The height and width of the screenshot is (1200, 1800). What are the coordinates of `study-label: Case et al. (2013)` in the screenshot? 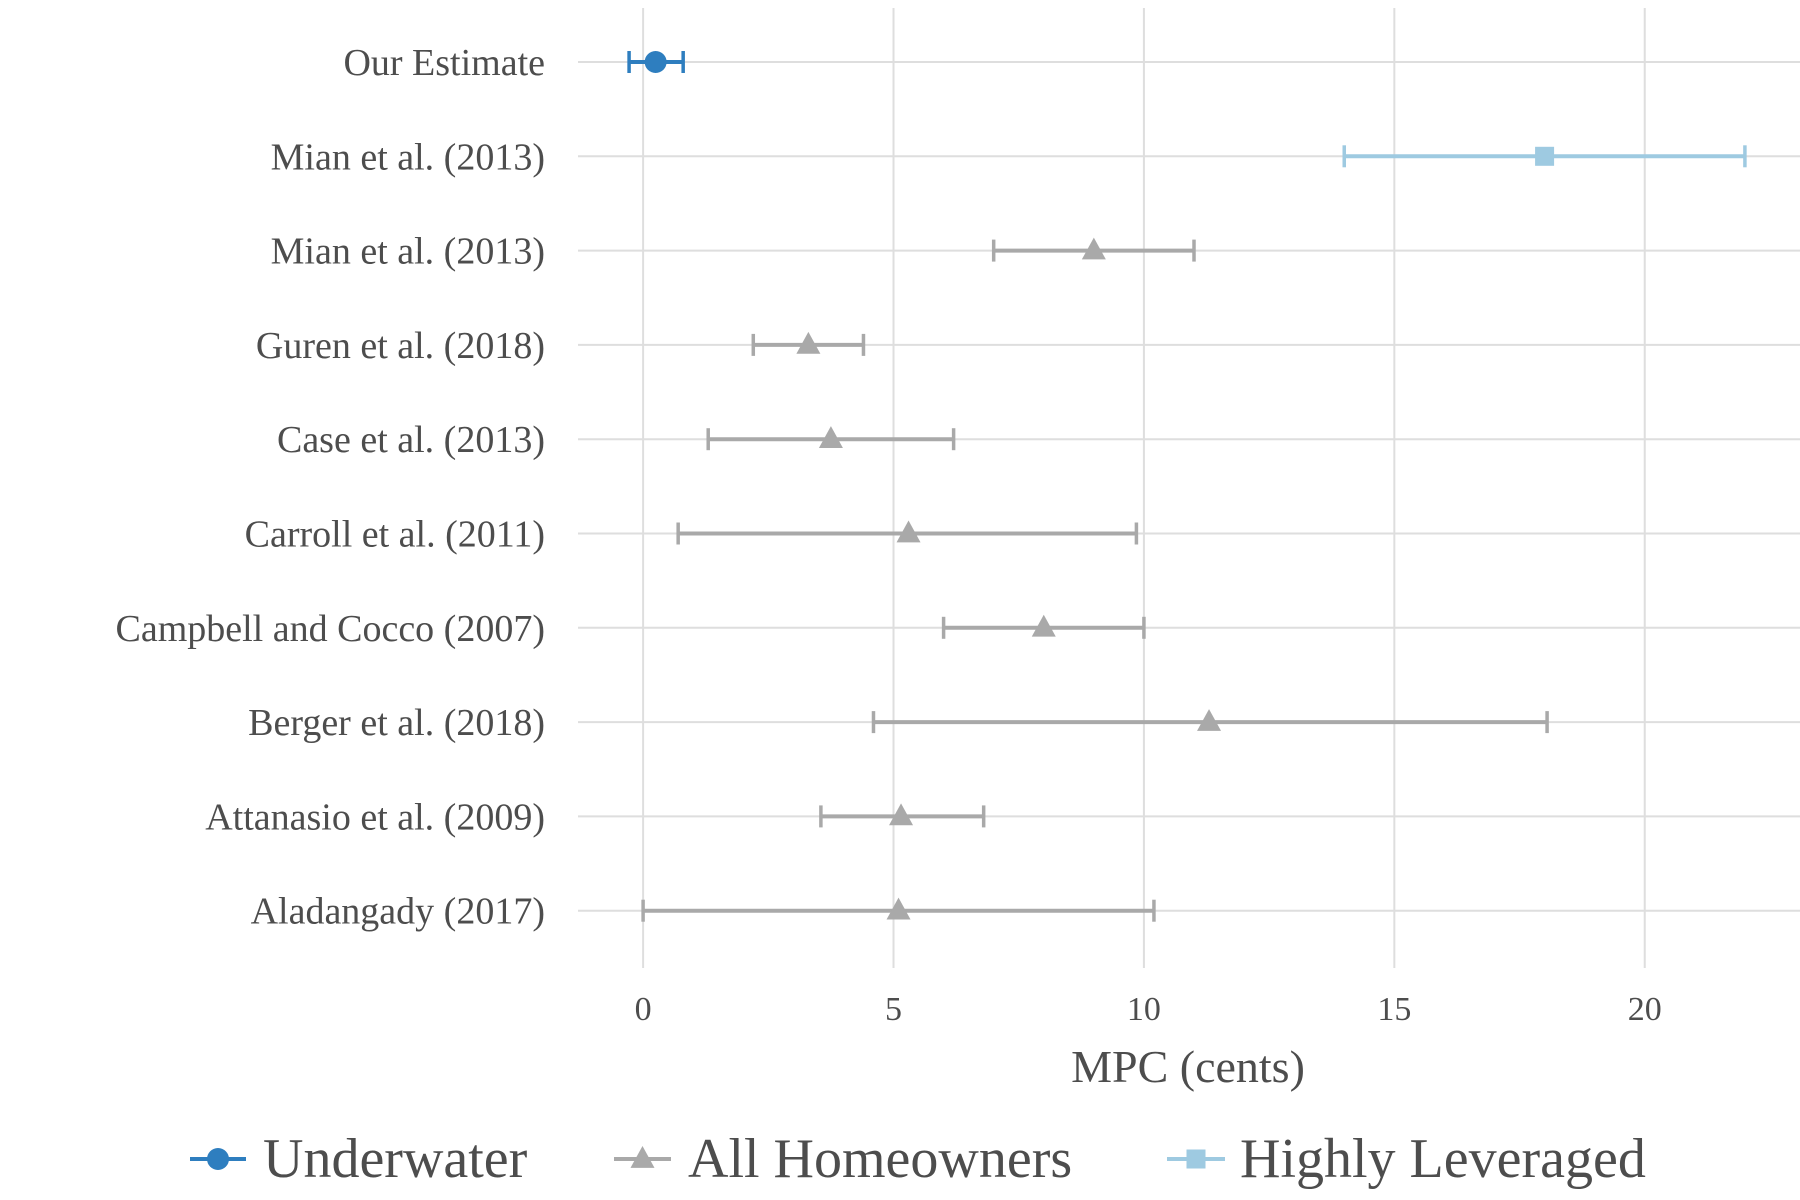 It's located at (411, 440).